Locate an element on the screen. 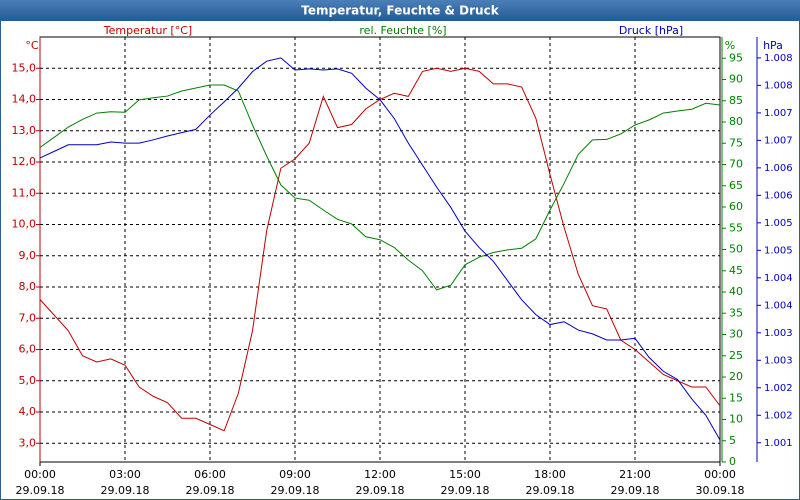 Image resolution: width=800 pixels, height=500 pixels. y2-tick-label: 35 is located at coordinates (736, 312).